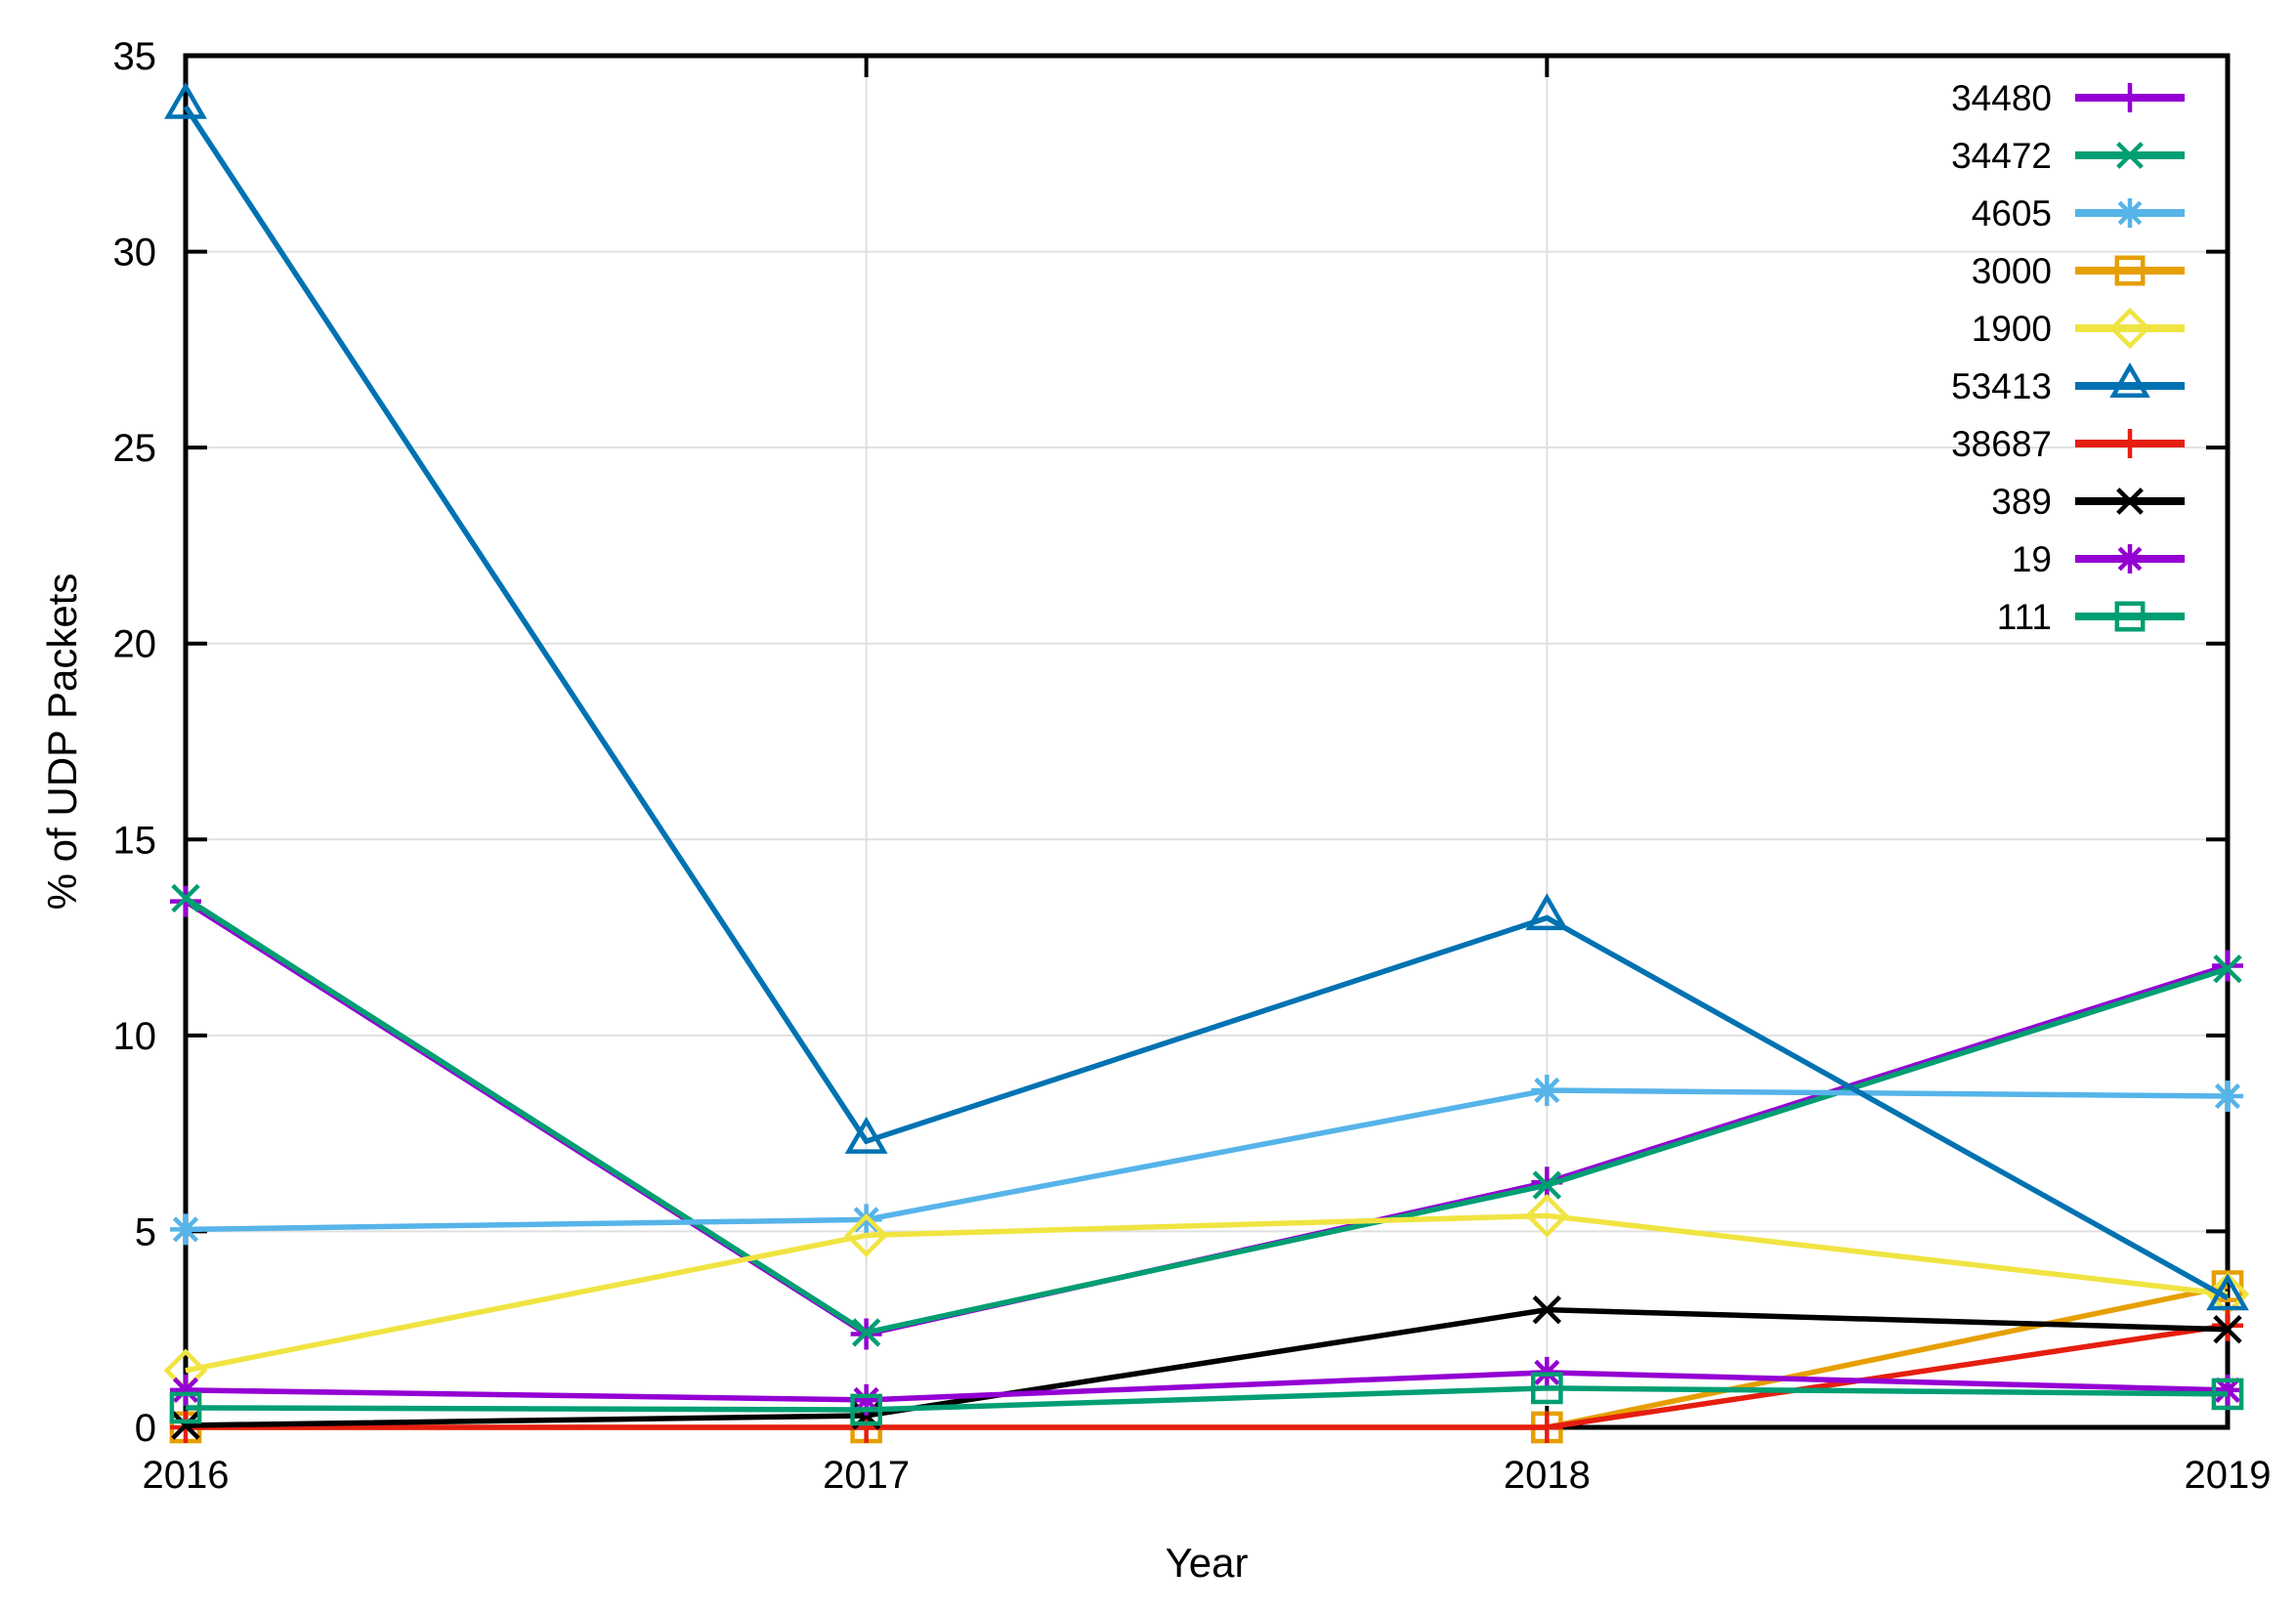 Image resolution: width=2296 pixels, height=1612 pixels. Describe the element at coordinates (2001, 444) in the screenshot. I see `legend-label-38687: 38687` at that location.